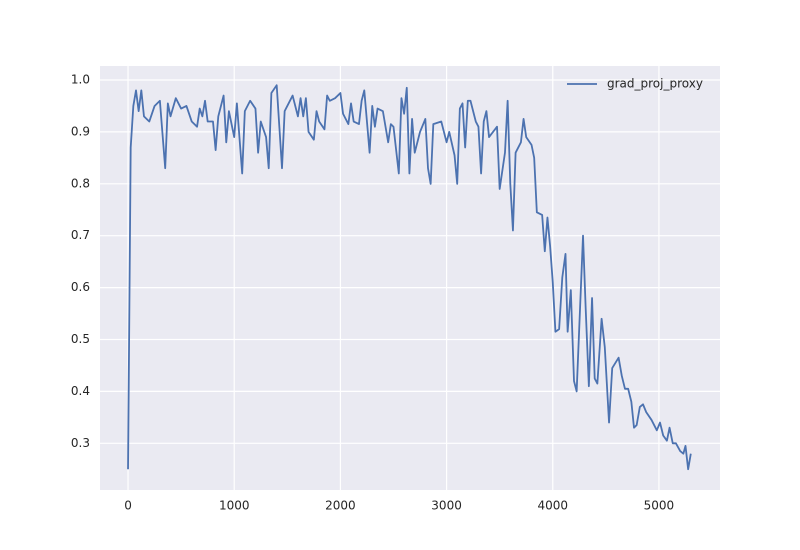 This screenshot has width=800, height=550. I want to click on x-tick-label: 0, so click(128, 506).